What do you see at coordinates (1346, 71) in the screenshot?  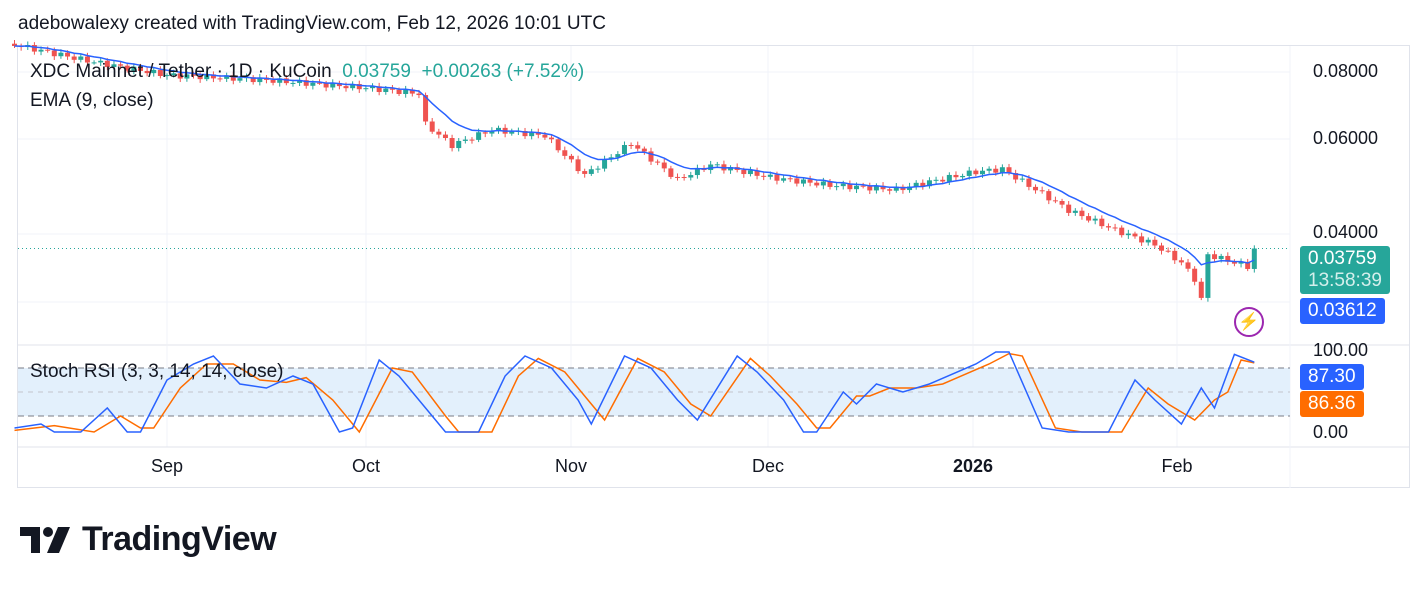 I see `y-tick-label: 0.08000` at bounding box center [1346, 71].